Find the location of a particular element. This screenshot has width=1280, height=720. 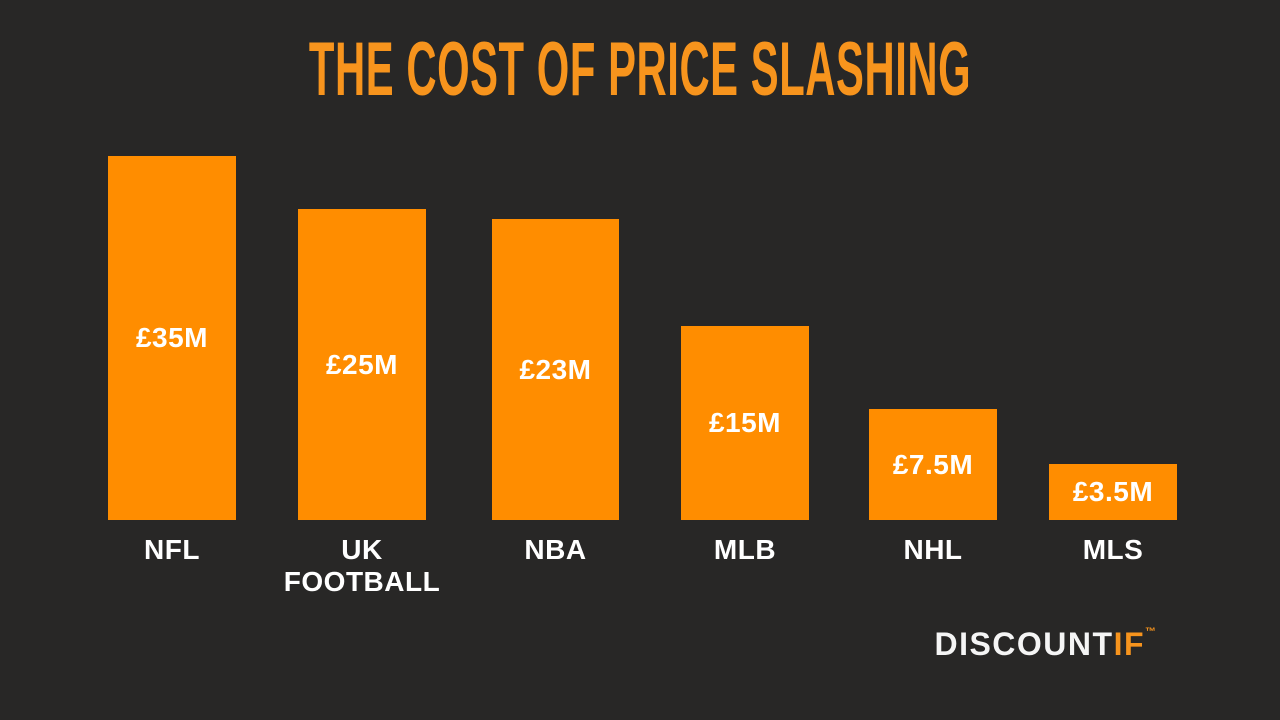

bar-nfl: £35M is located at coordinates (172, 338).